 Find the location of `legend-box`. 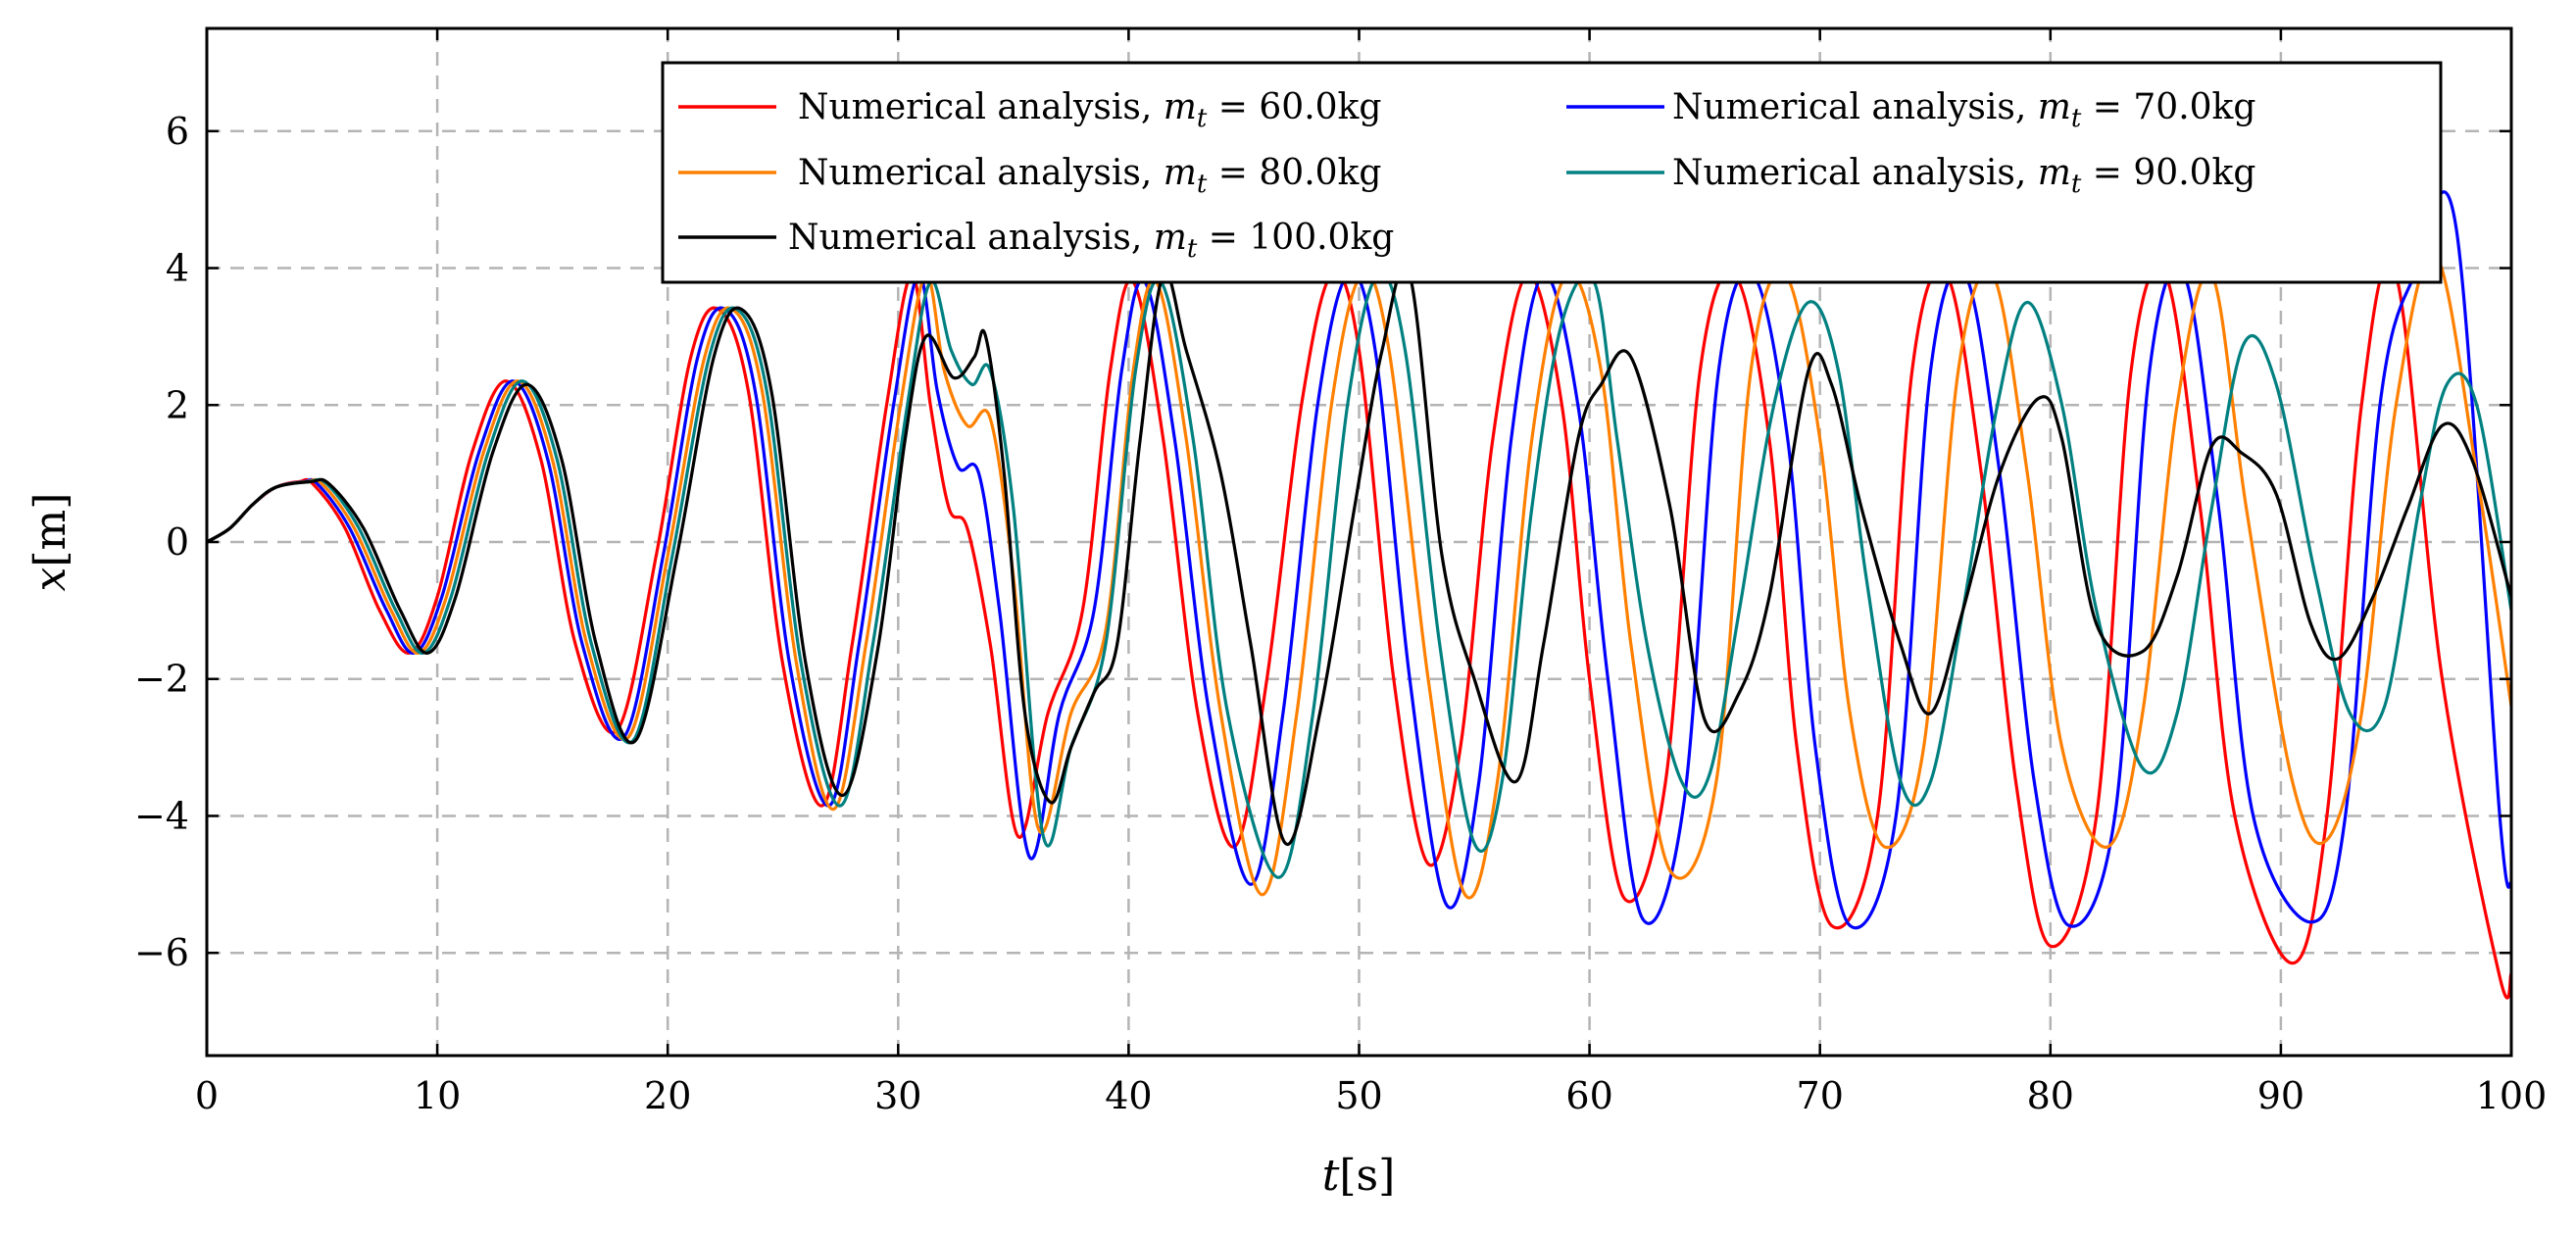

legend-box is located at coordinates (1552, 172).